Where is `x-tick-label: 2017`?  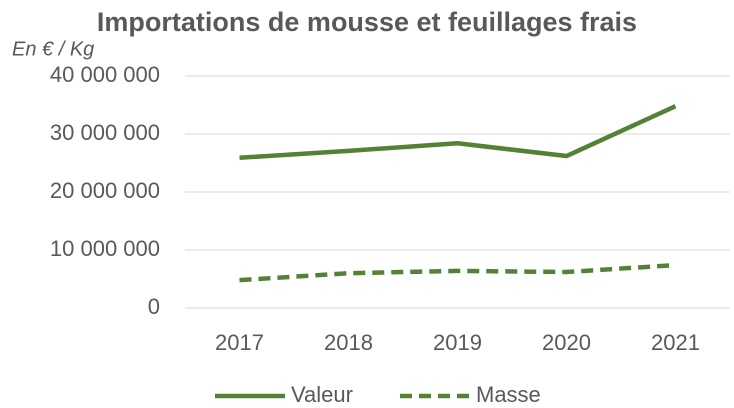 x-tick-label: 2017 is located at coordinates (239, 342).